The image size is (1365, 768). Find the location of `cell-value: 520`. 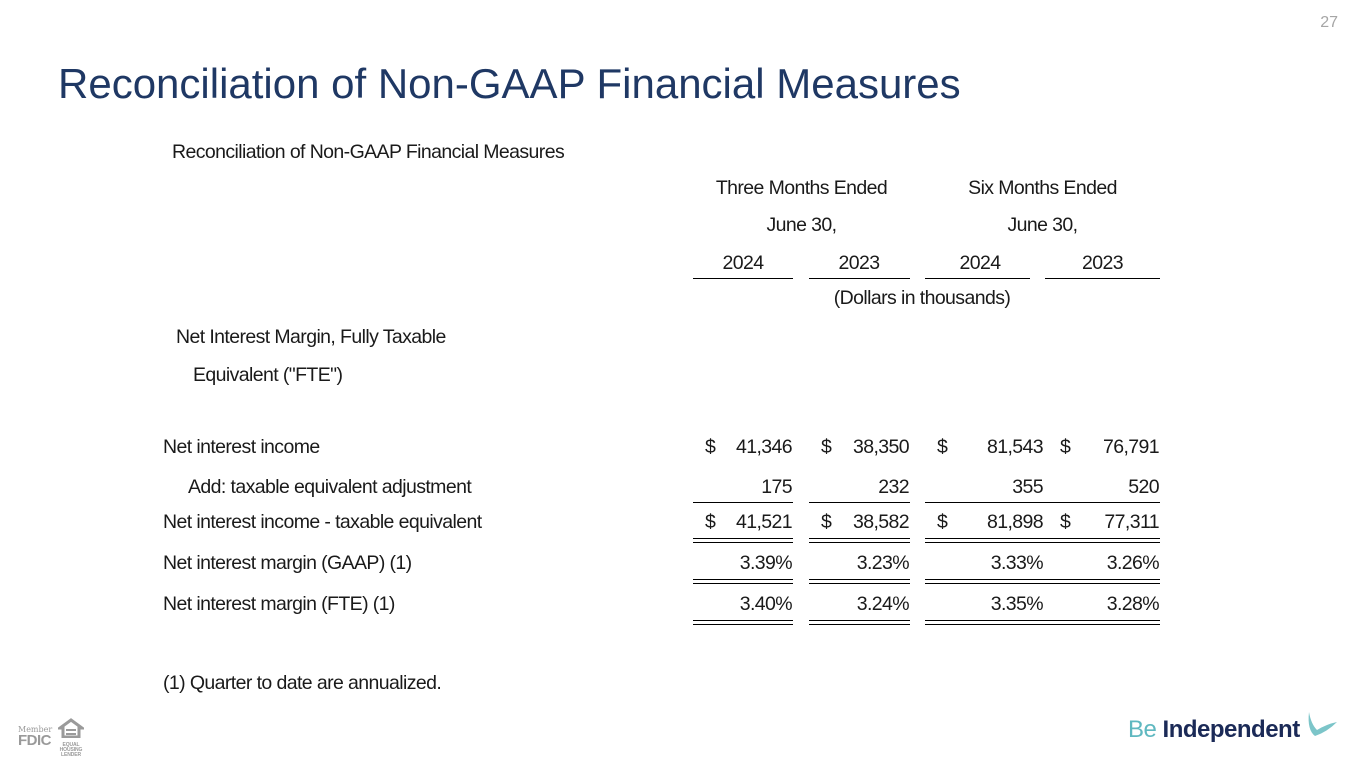

cell-value: 520 is located at coordinates (1143, 487).